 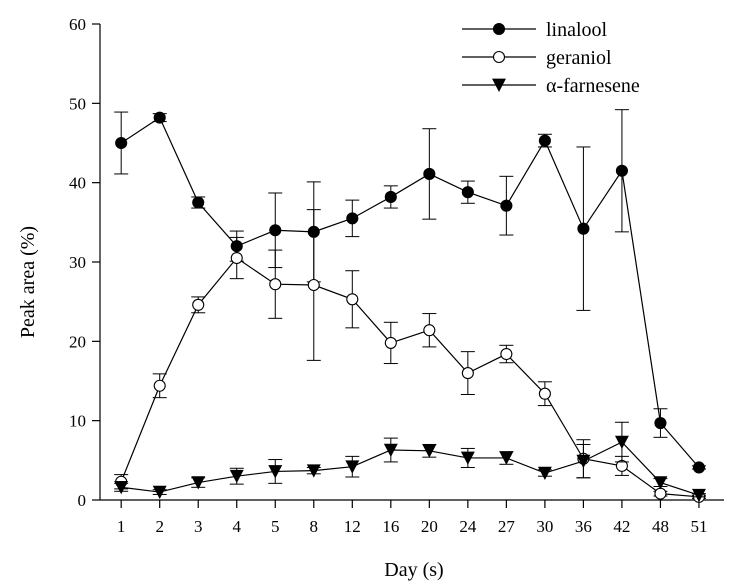 What do you see at coordinates (77, 262) in the screenshot?
I see `y-tick-label: 30` at bounding box center [77, 262].